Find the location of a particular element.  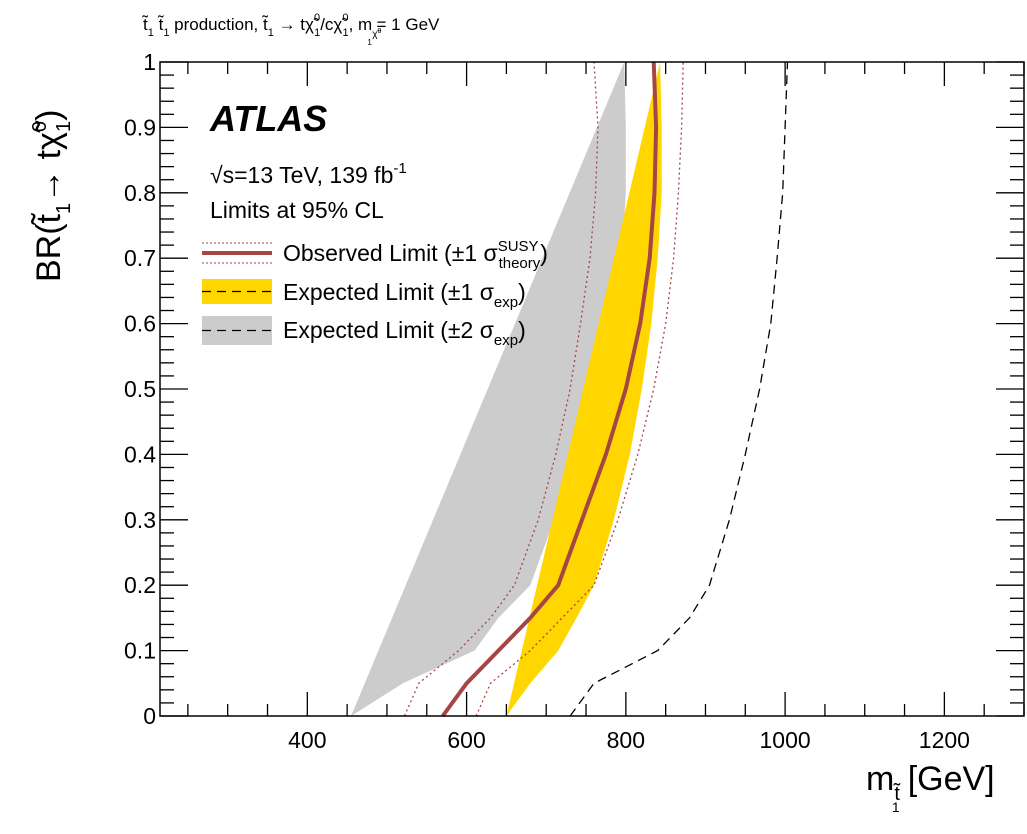

y-tick-label: 0.2 is located at coordinates (140, 585).